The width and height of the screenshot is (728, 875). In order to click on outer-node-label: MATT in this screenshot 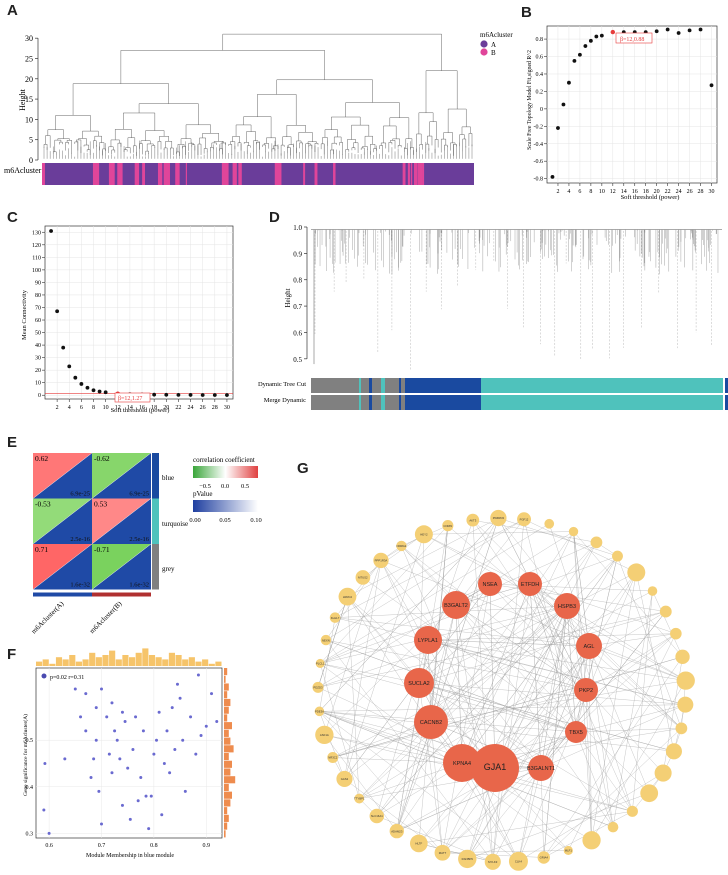, I will do `click(443, 853)`.